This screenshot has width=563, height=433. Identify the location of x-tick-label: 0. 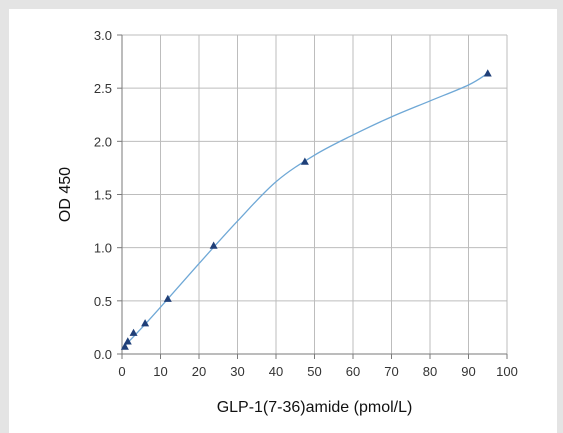
(121, 371).